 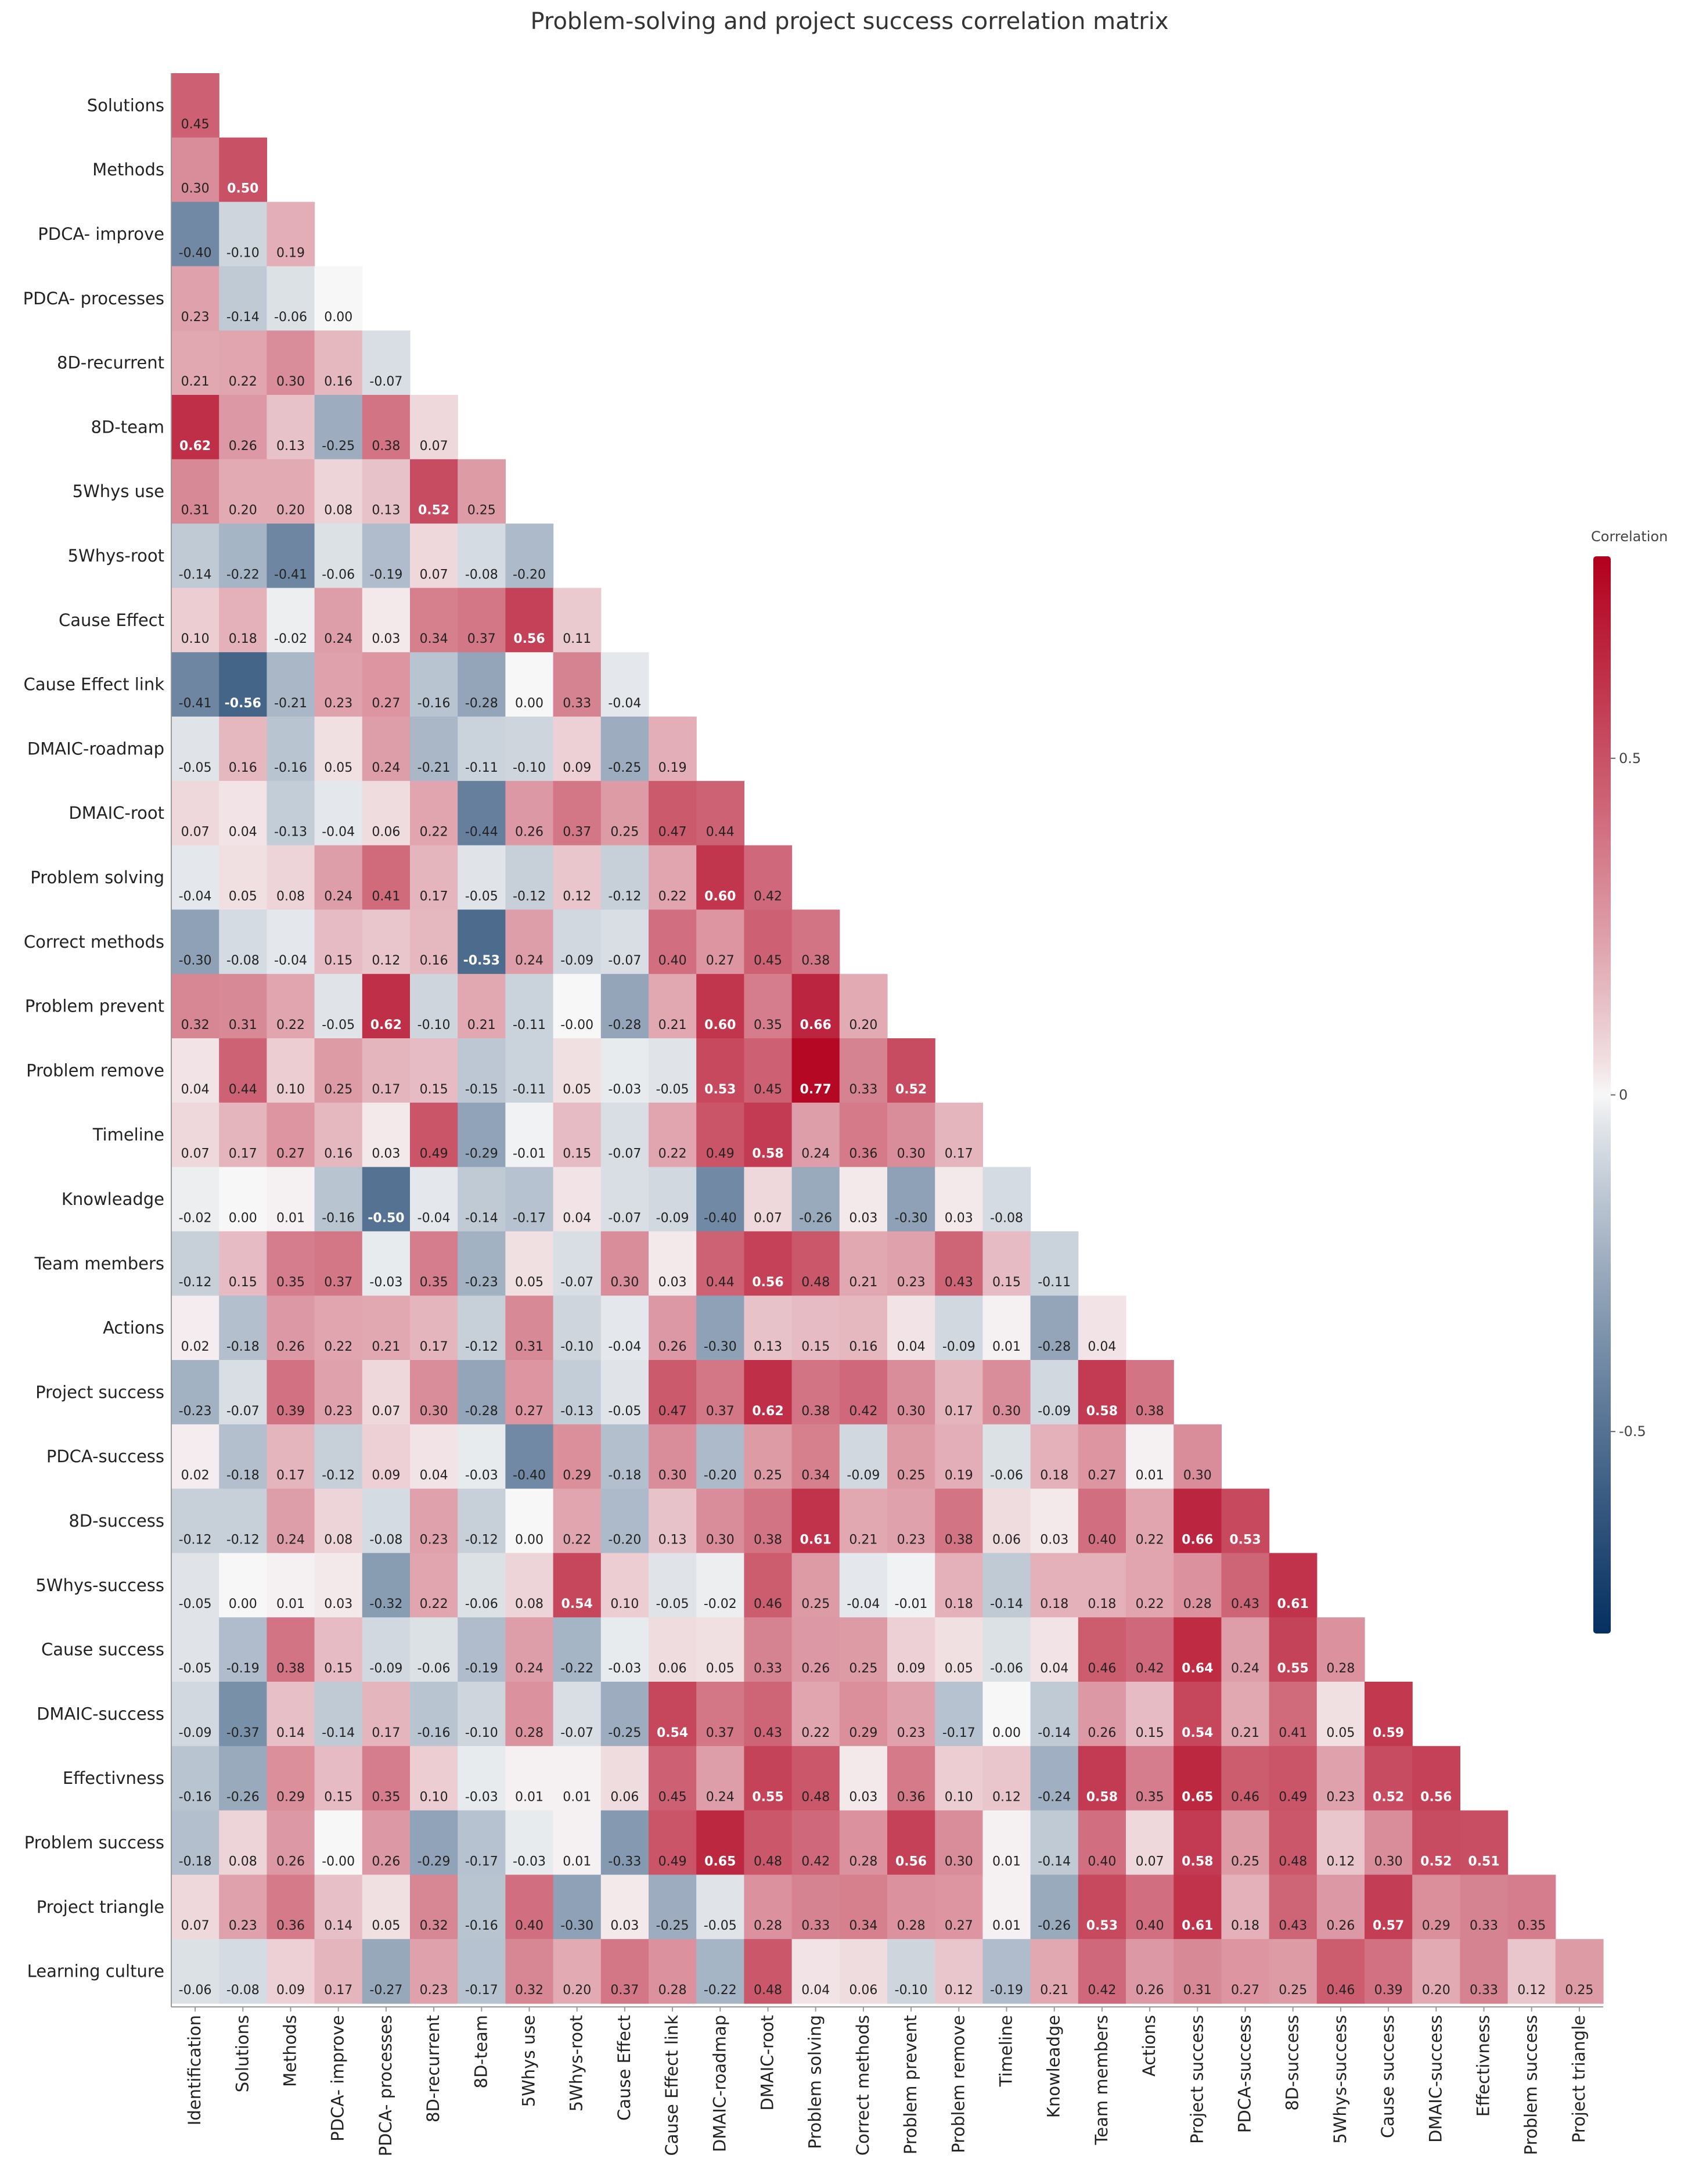 I want to click on cell-value-label: 0.53, so click(x=1102, y=1926).